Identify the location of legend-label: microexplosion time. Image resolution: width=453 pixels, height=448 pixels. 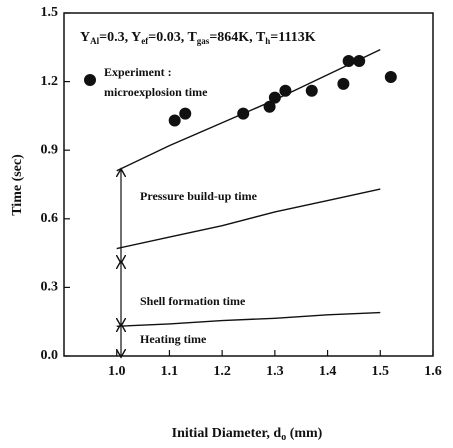
(156, 92).